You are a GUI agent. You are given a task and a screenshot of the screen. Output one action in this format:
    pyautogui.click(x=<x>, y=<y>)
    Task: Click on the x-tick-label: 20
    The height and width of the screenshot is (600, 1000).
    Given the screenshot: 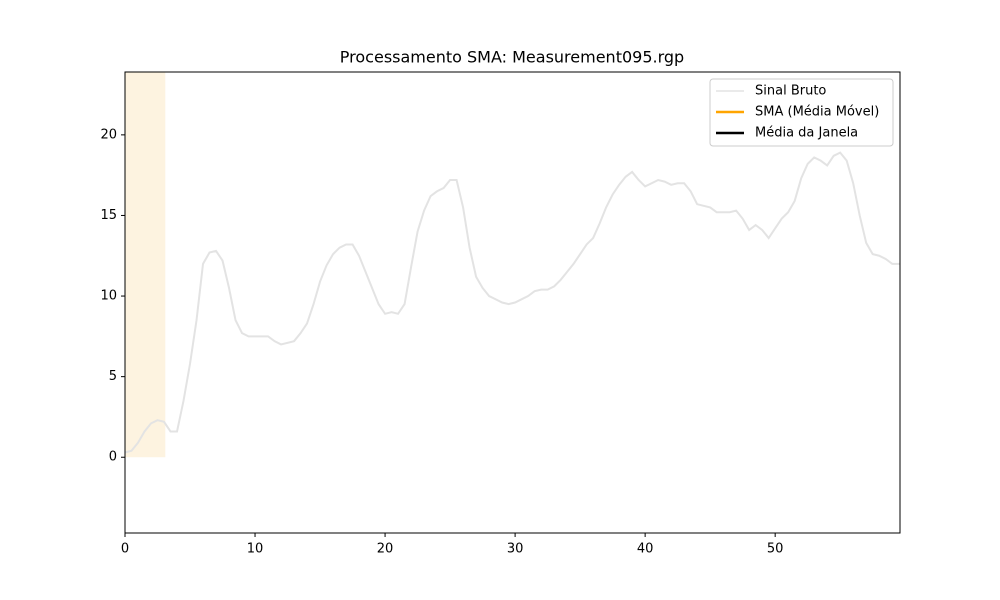 What is the action you would take?
    pyautogui.click(x=385, y=549)
    